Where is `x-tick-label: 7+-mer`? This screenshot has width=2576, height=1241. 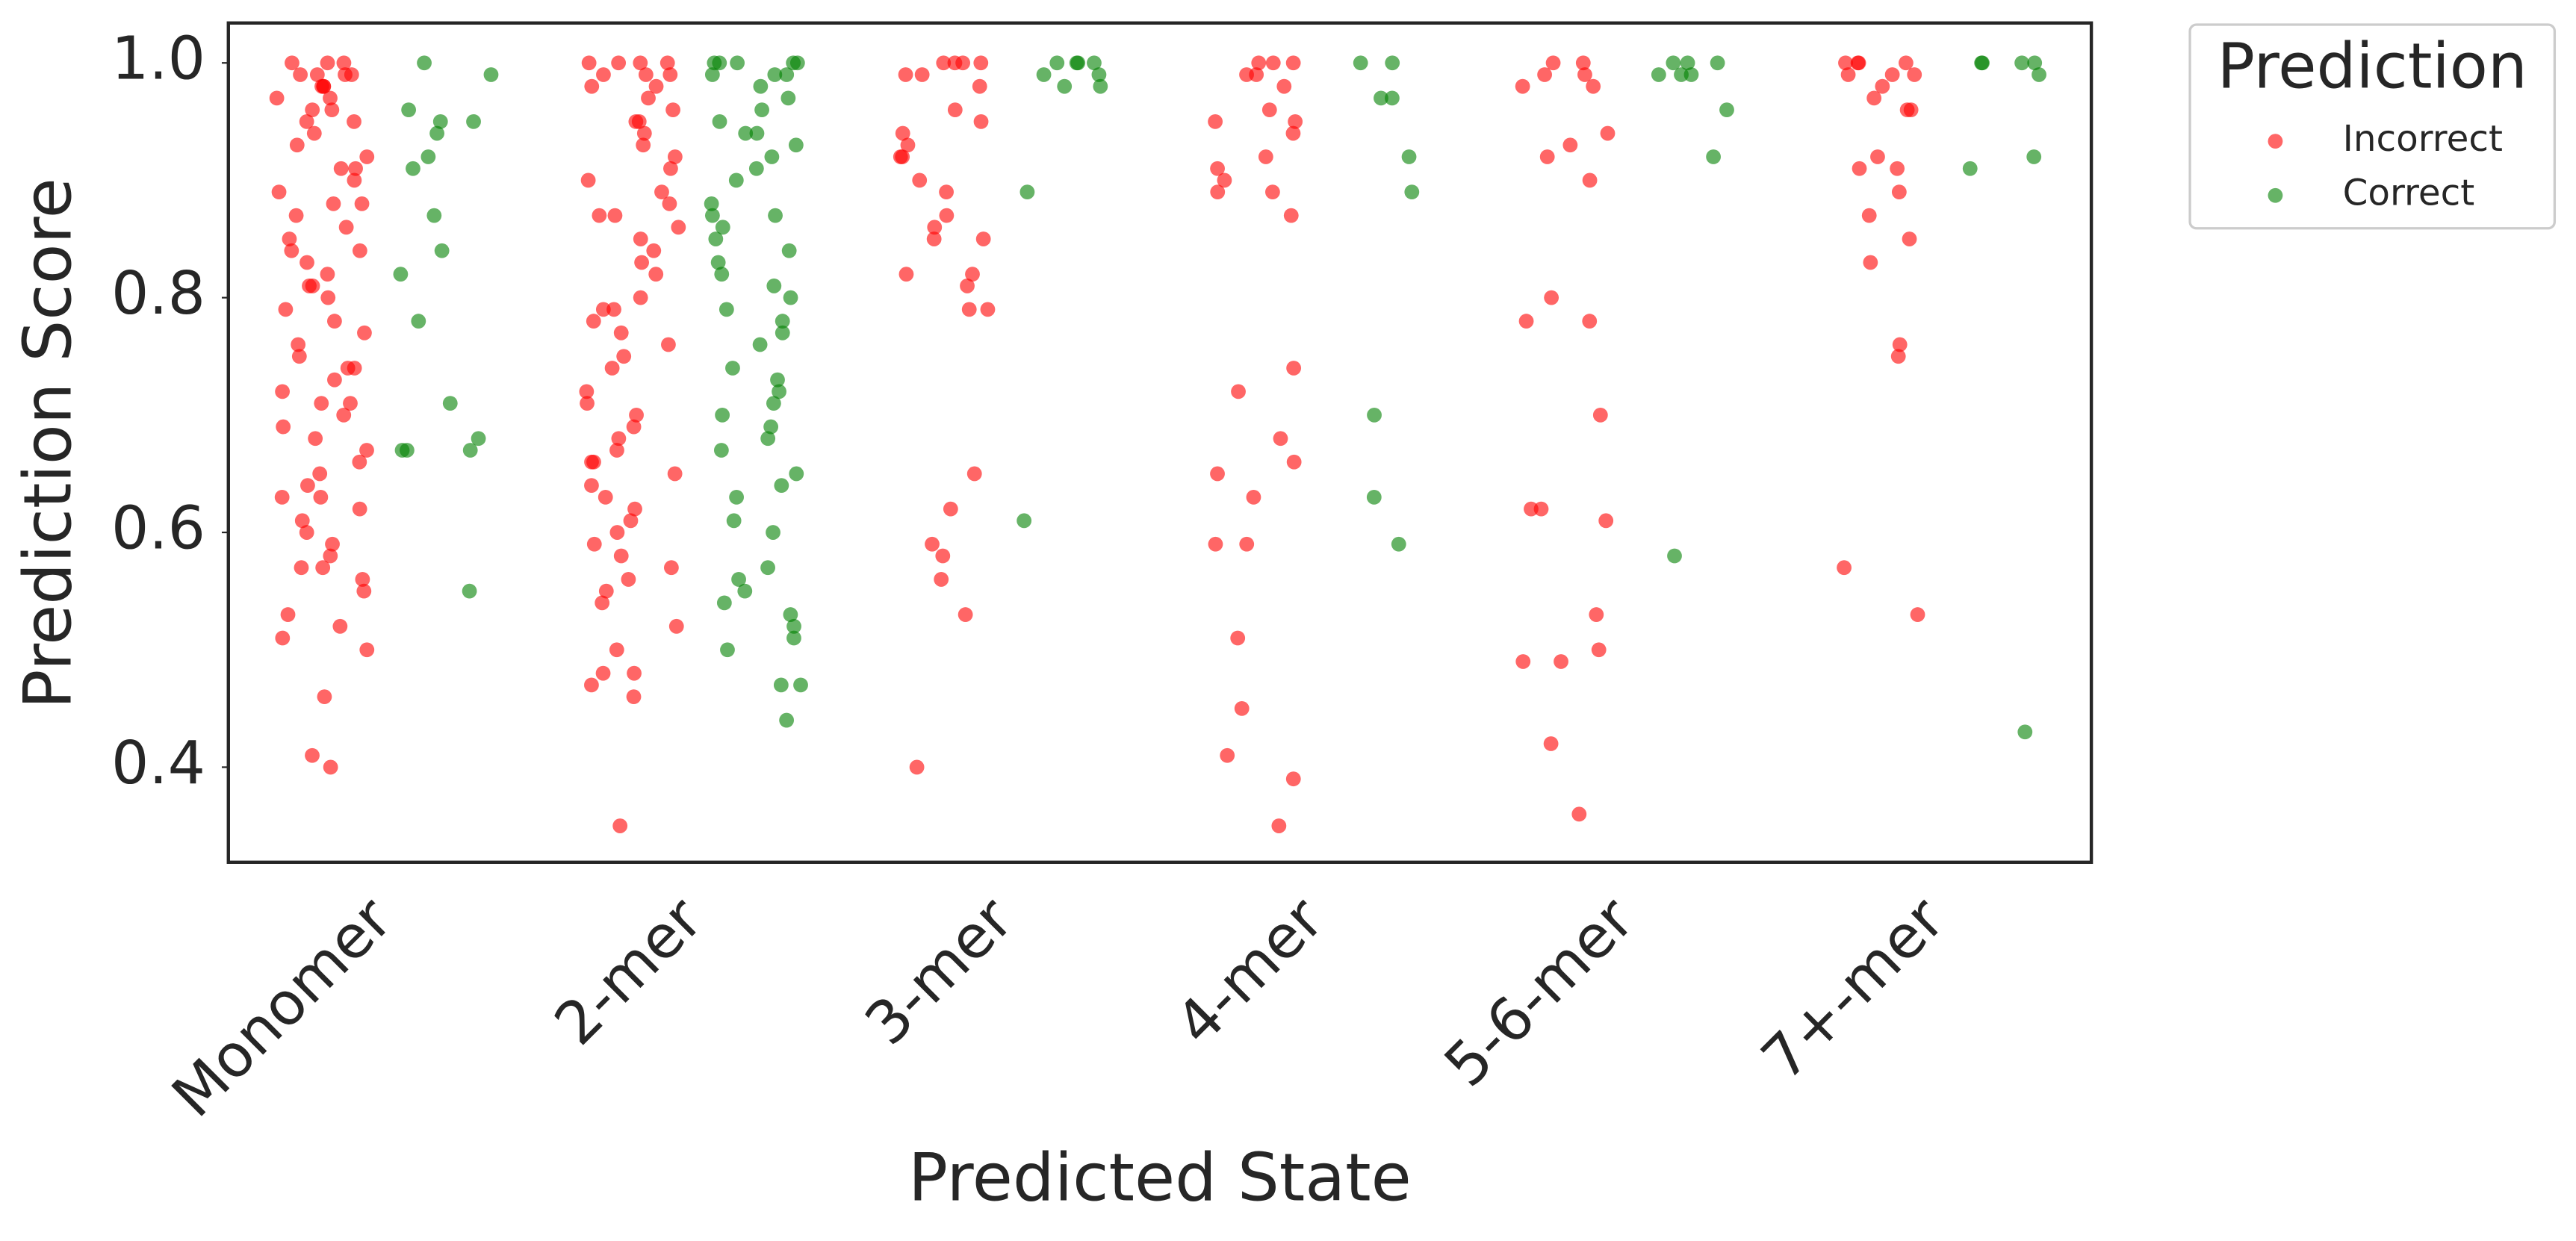 x-tick-label: 7+-mer is located at coordinates (1853, 988).